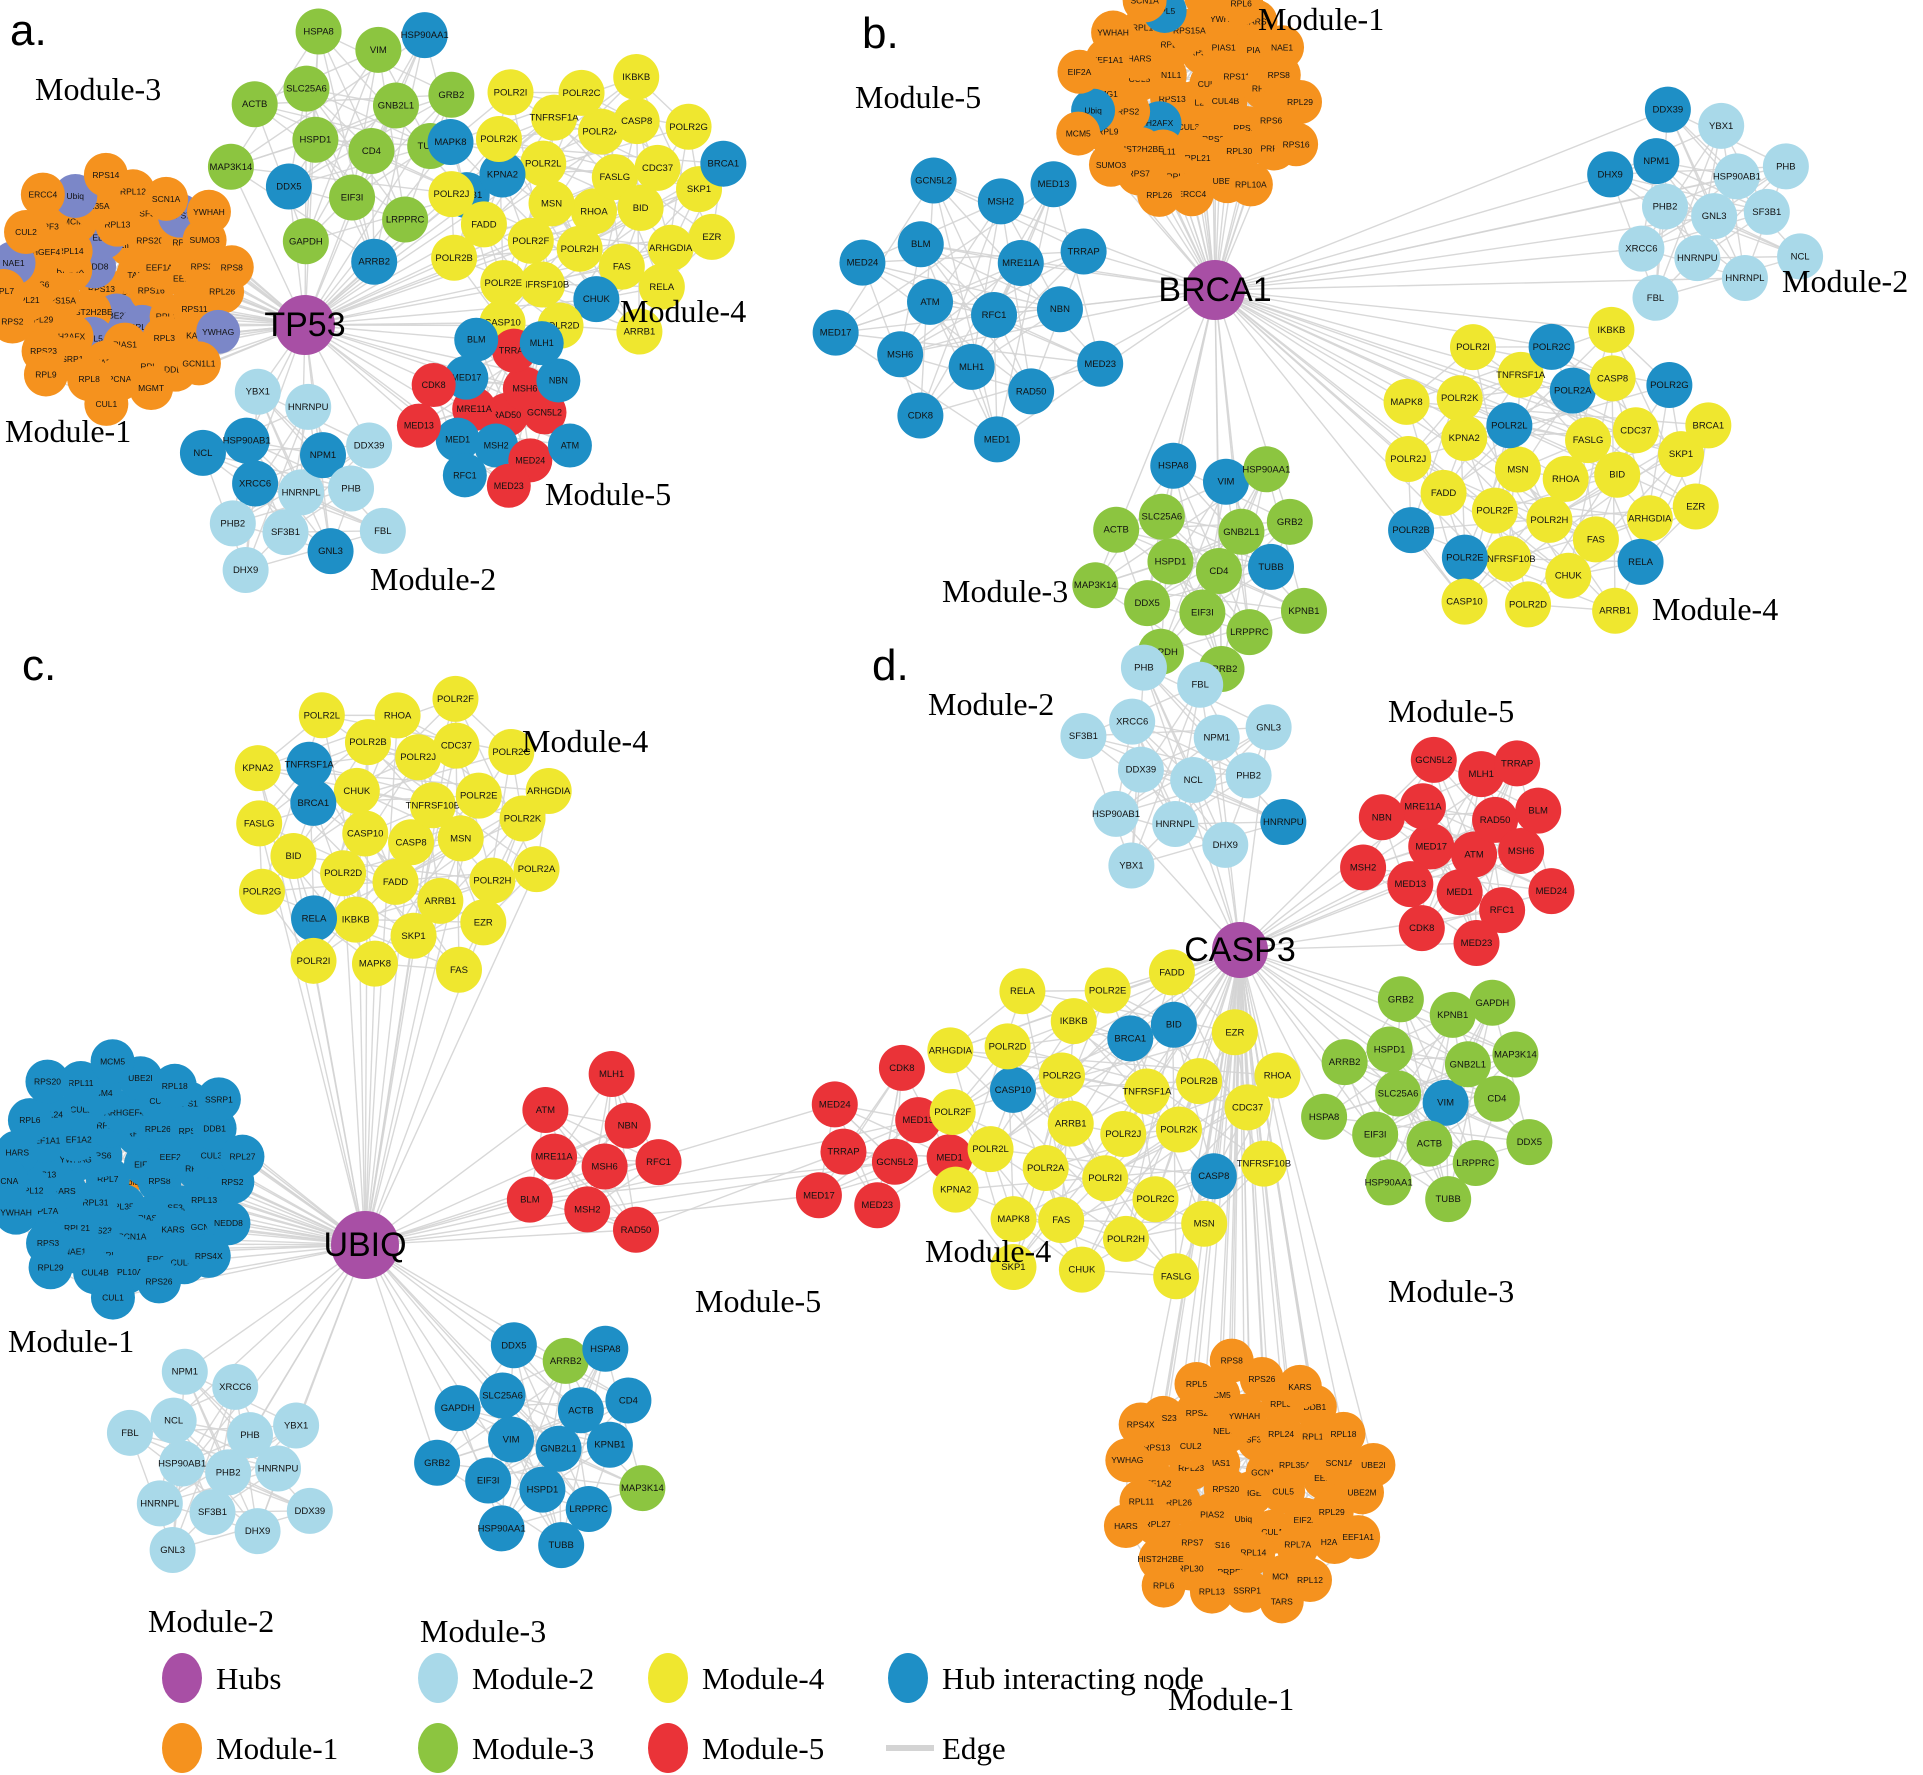  I want to click on node-MSN: MSN, so click(551, 203).